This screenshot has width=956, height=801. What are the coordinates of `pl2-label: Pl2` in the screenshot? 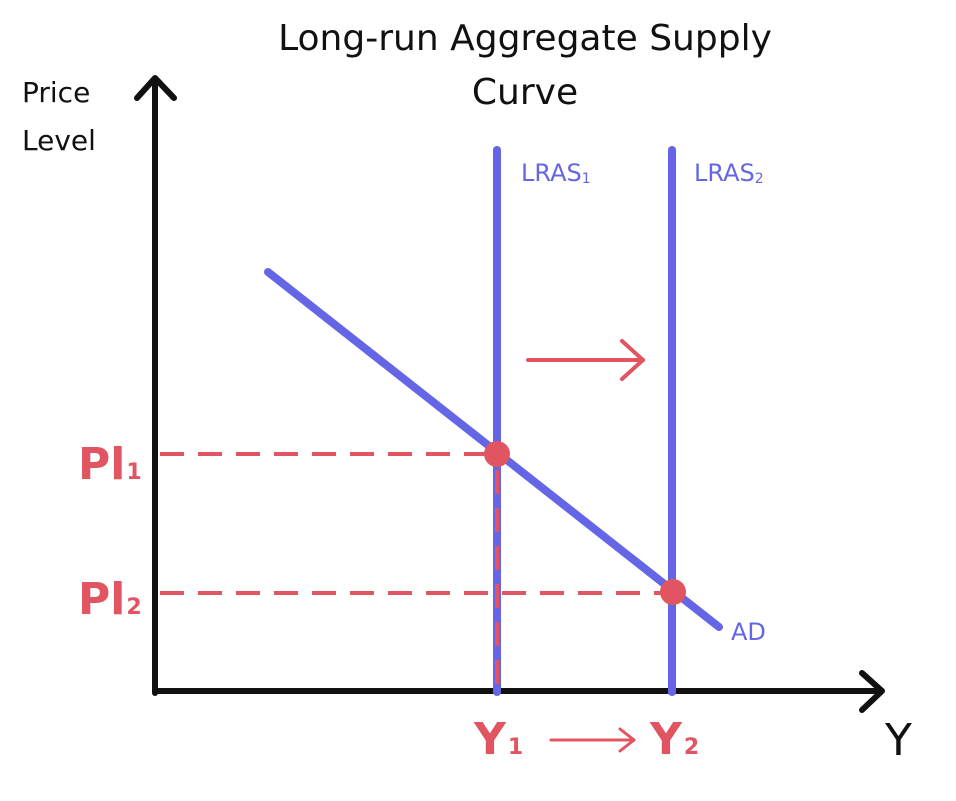 It's located at (110, 599).